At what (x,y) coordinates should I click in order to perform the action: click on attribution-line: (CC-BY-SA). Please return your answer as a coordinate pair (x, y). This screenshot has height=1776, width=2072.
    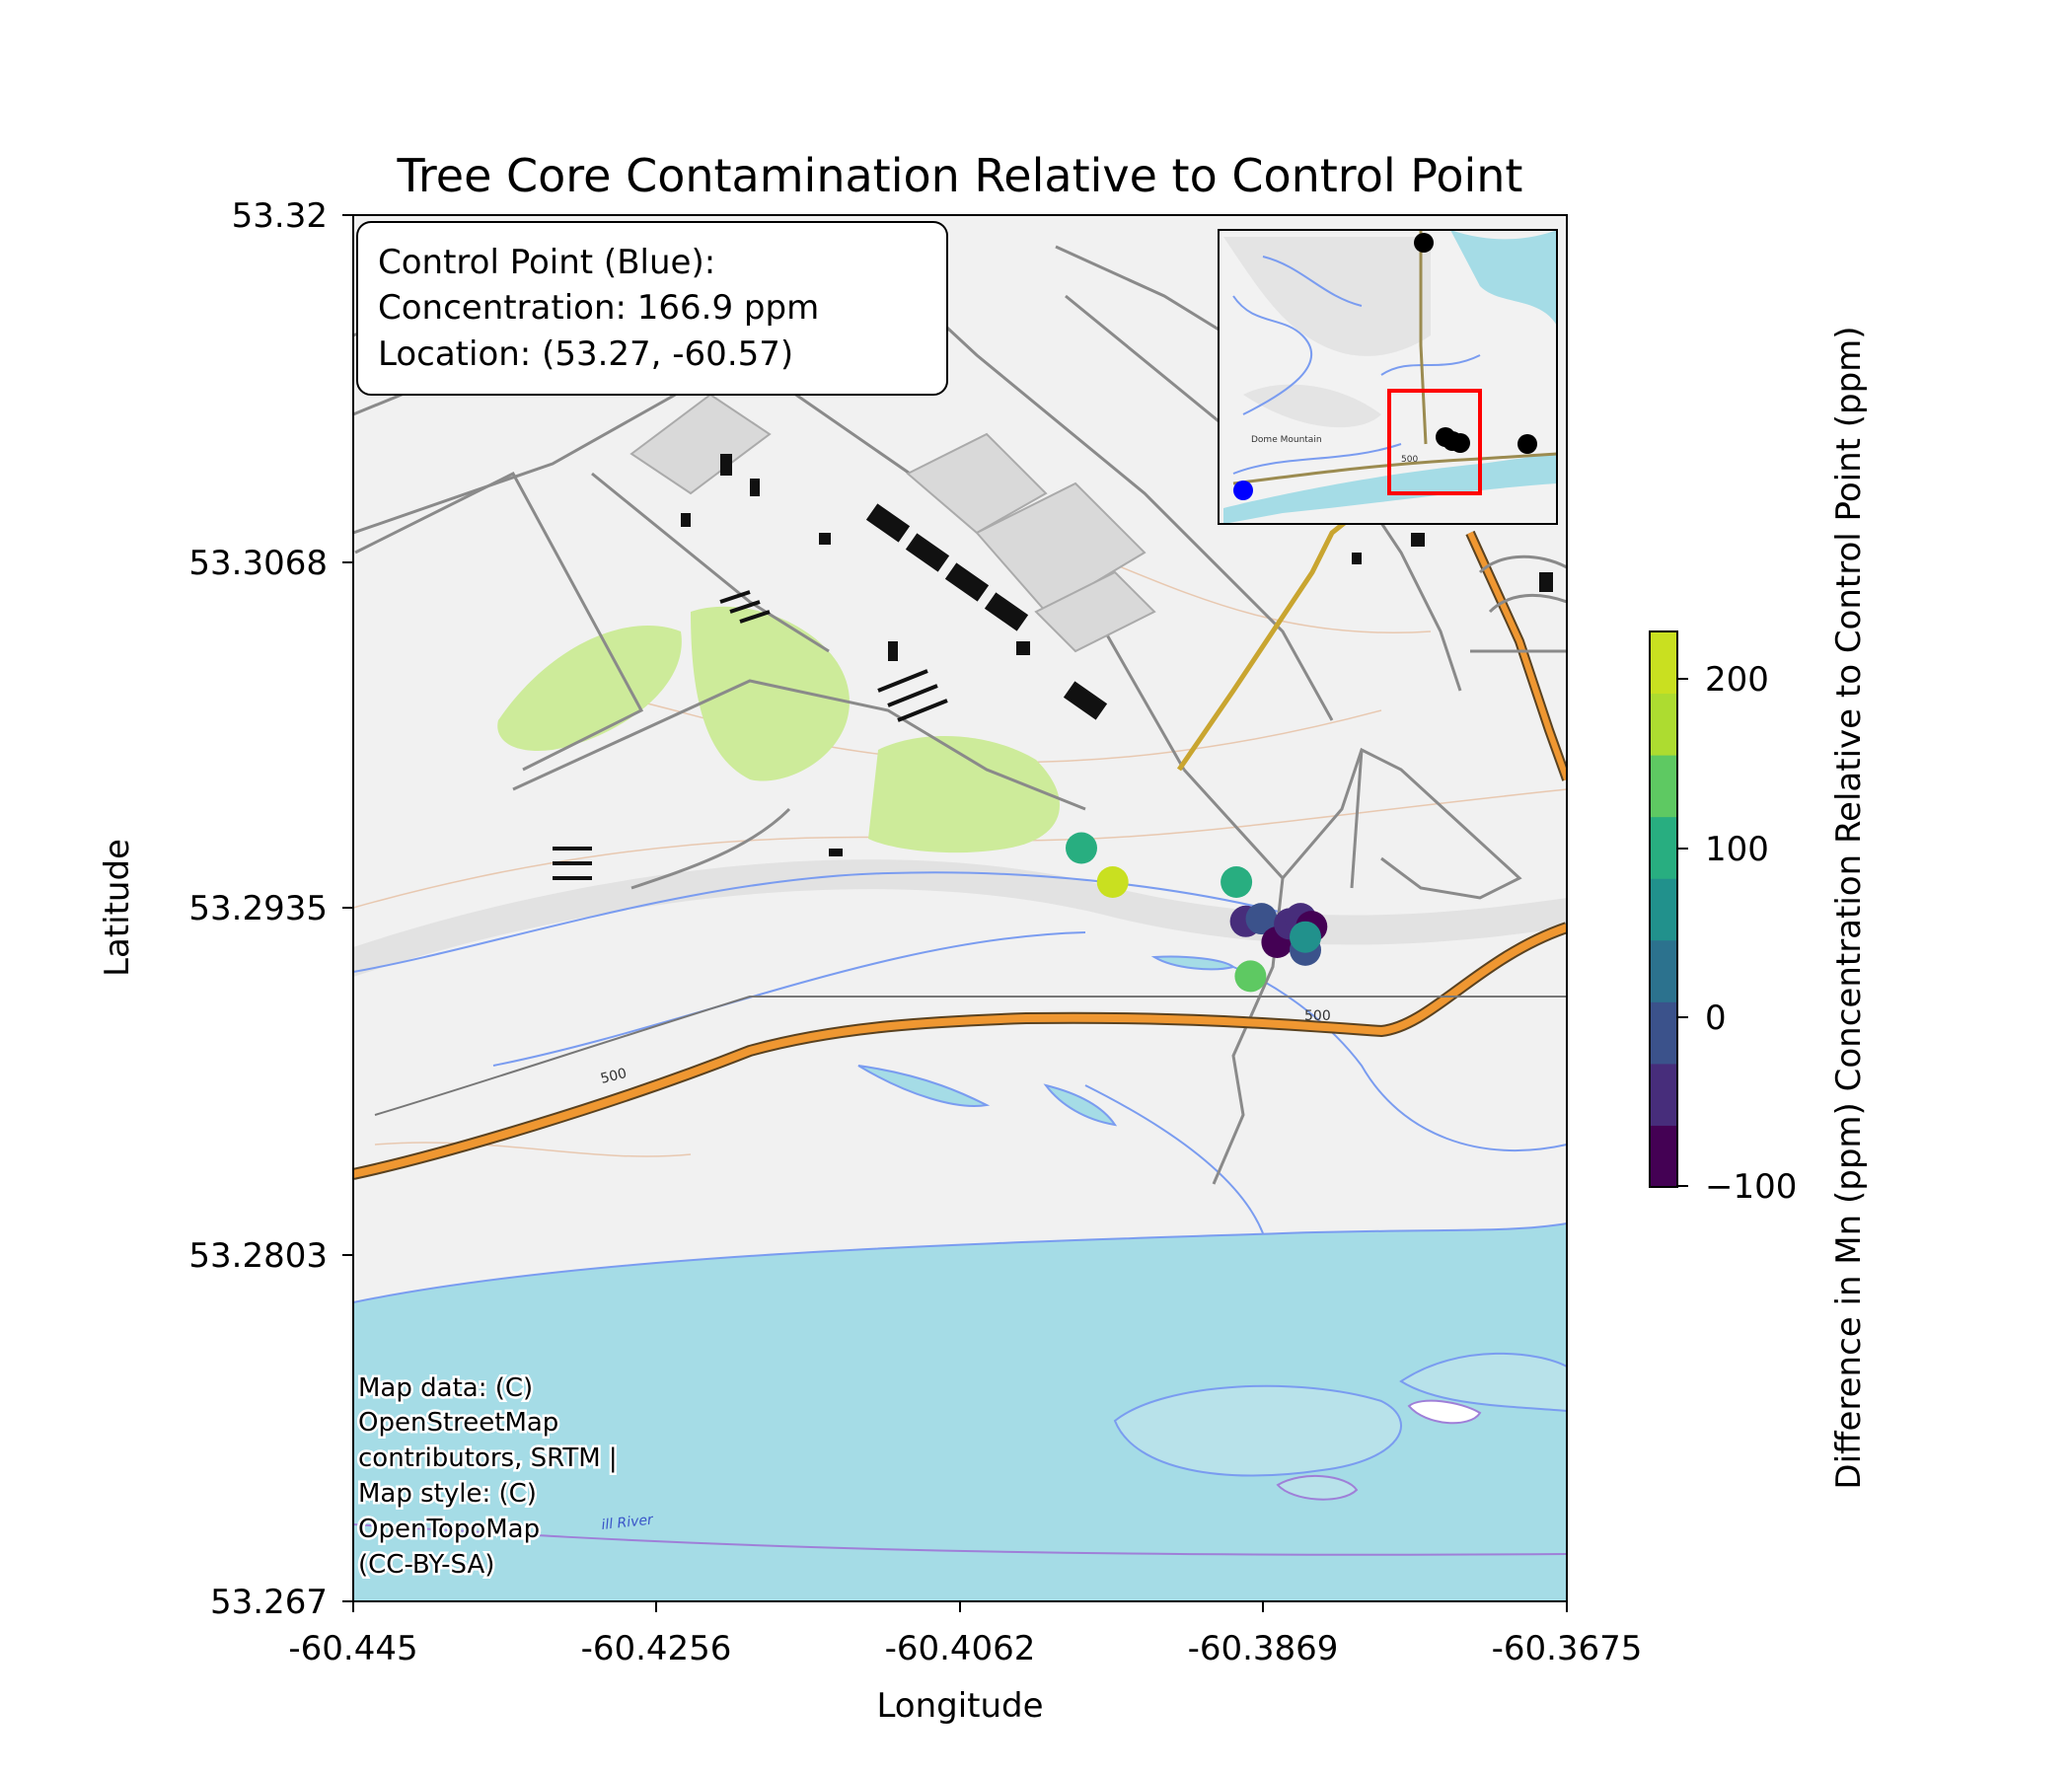
    Looking at the image, I should click on (426, 1565).